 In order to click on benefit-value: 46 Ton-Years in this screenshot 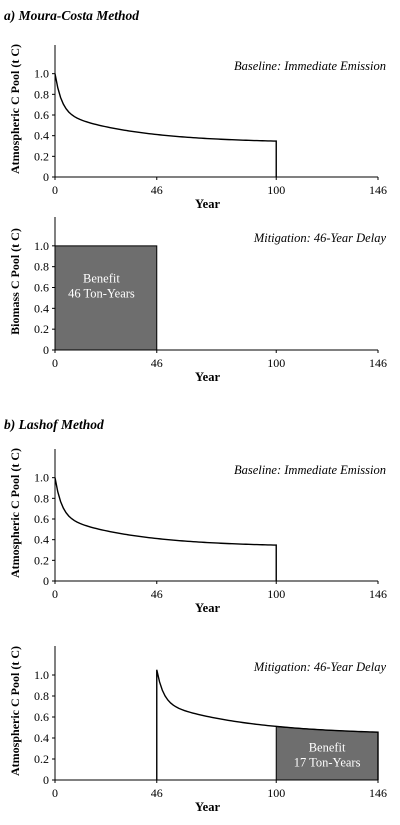, I will do `click(101, 293)`.